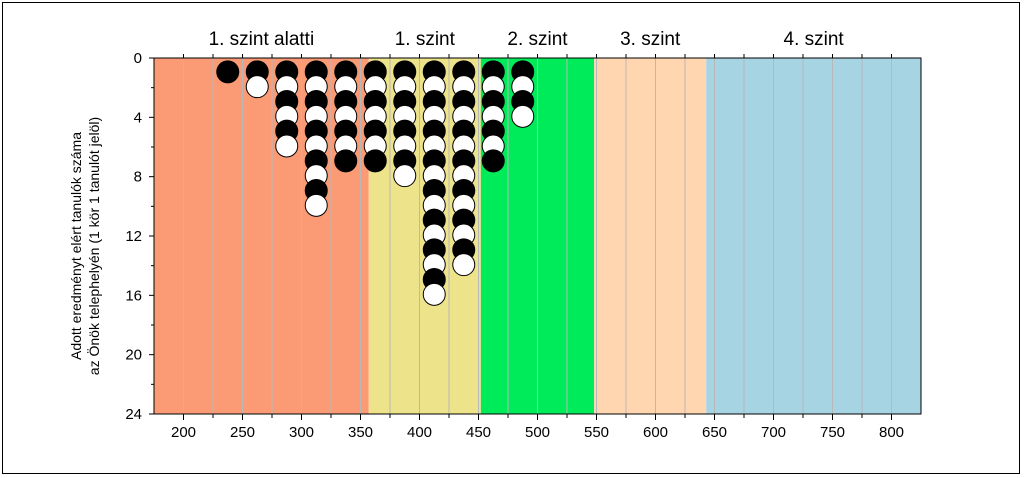 This screenshot has width=1024, height=478. What do you see at coordinates (832, 432) in the screenshot?
I see `x-tick-label: 750` at bounding box center [832, 432].